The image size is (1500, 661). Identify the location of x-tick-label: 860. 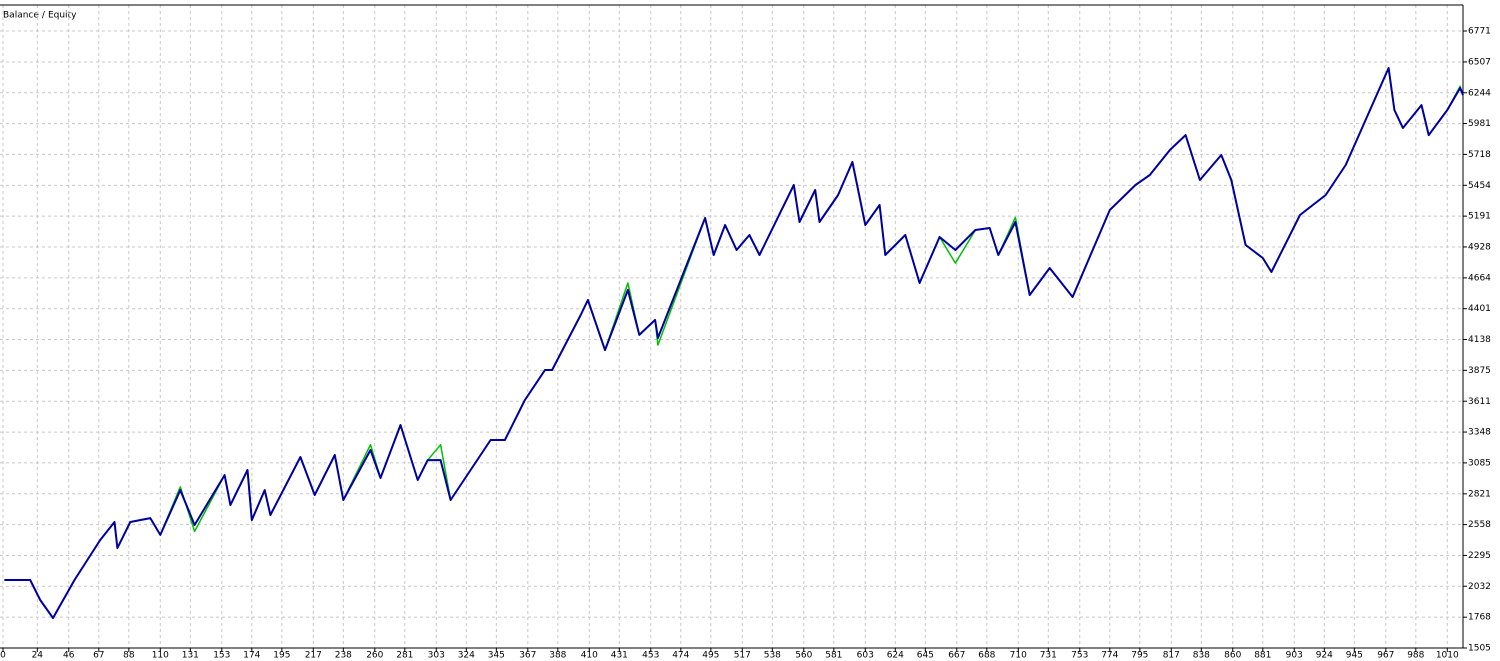
(1232, 656).